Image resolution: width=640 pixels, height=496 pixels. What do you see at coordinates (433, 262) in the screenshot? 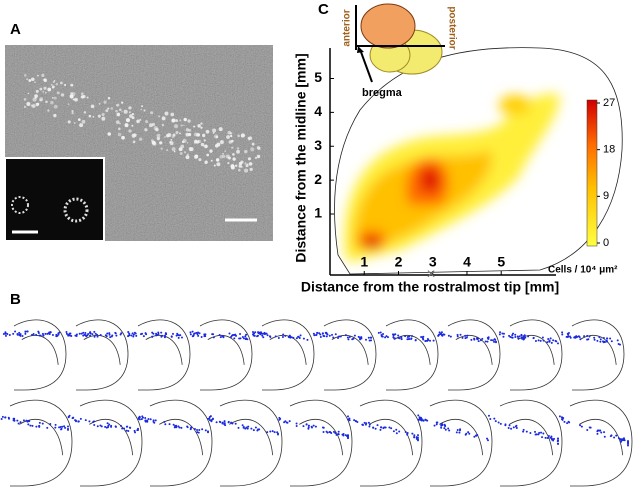
I see `x-tick-label: 3` at bounding box center [433, 262].